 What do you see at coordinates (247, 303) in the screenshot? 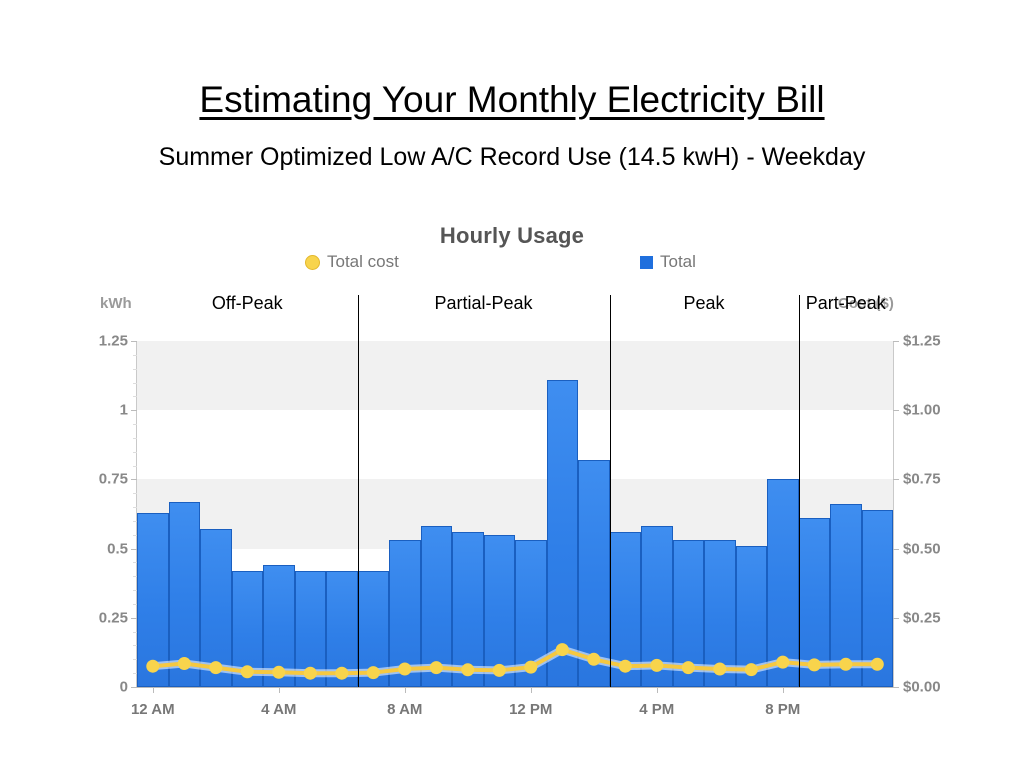
I see `period-label: Off-Peak` at bounding box center [247, 303].